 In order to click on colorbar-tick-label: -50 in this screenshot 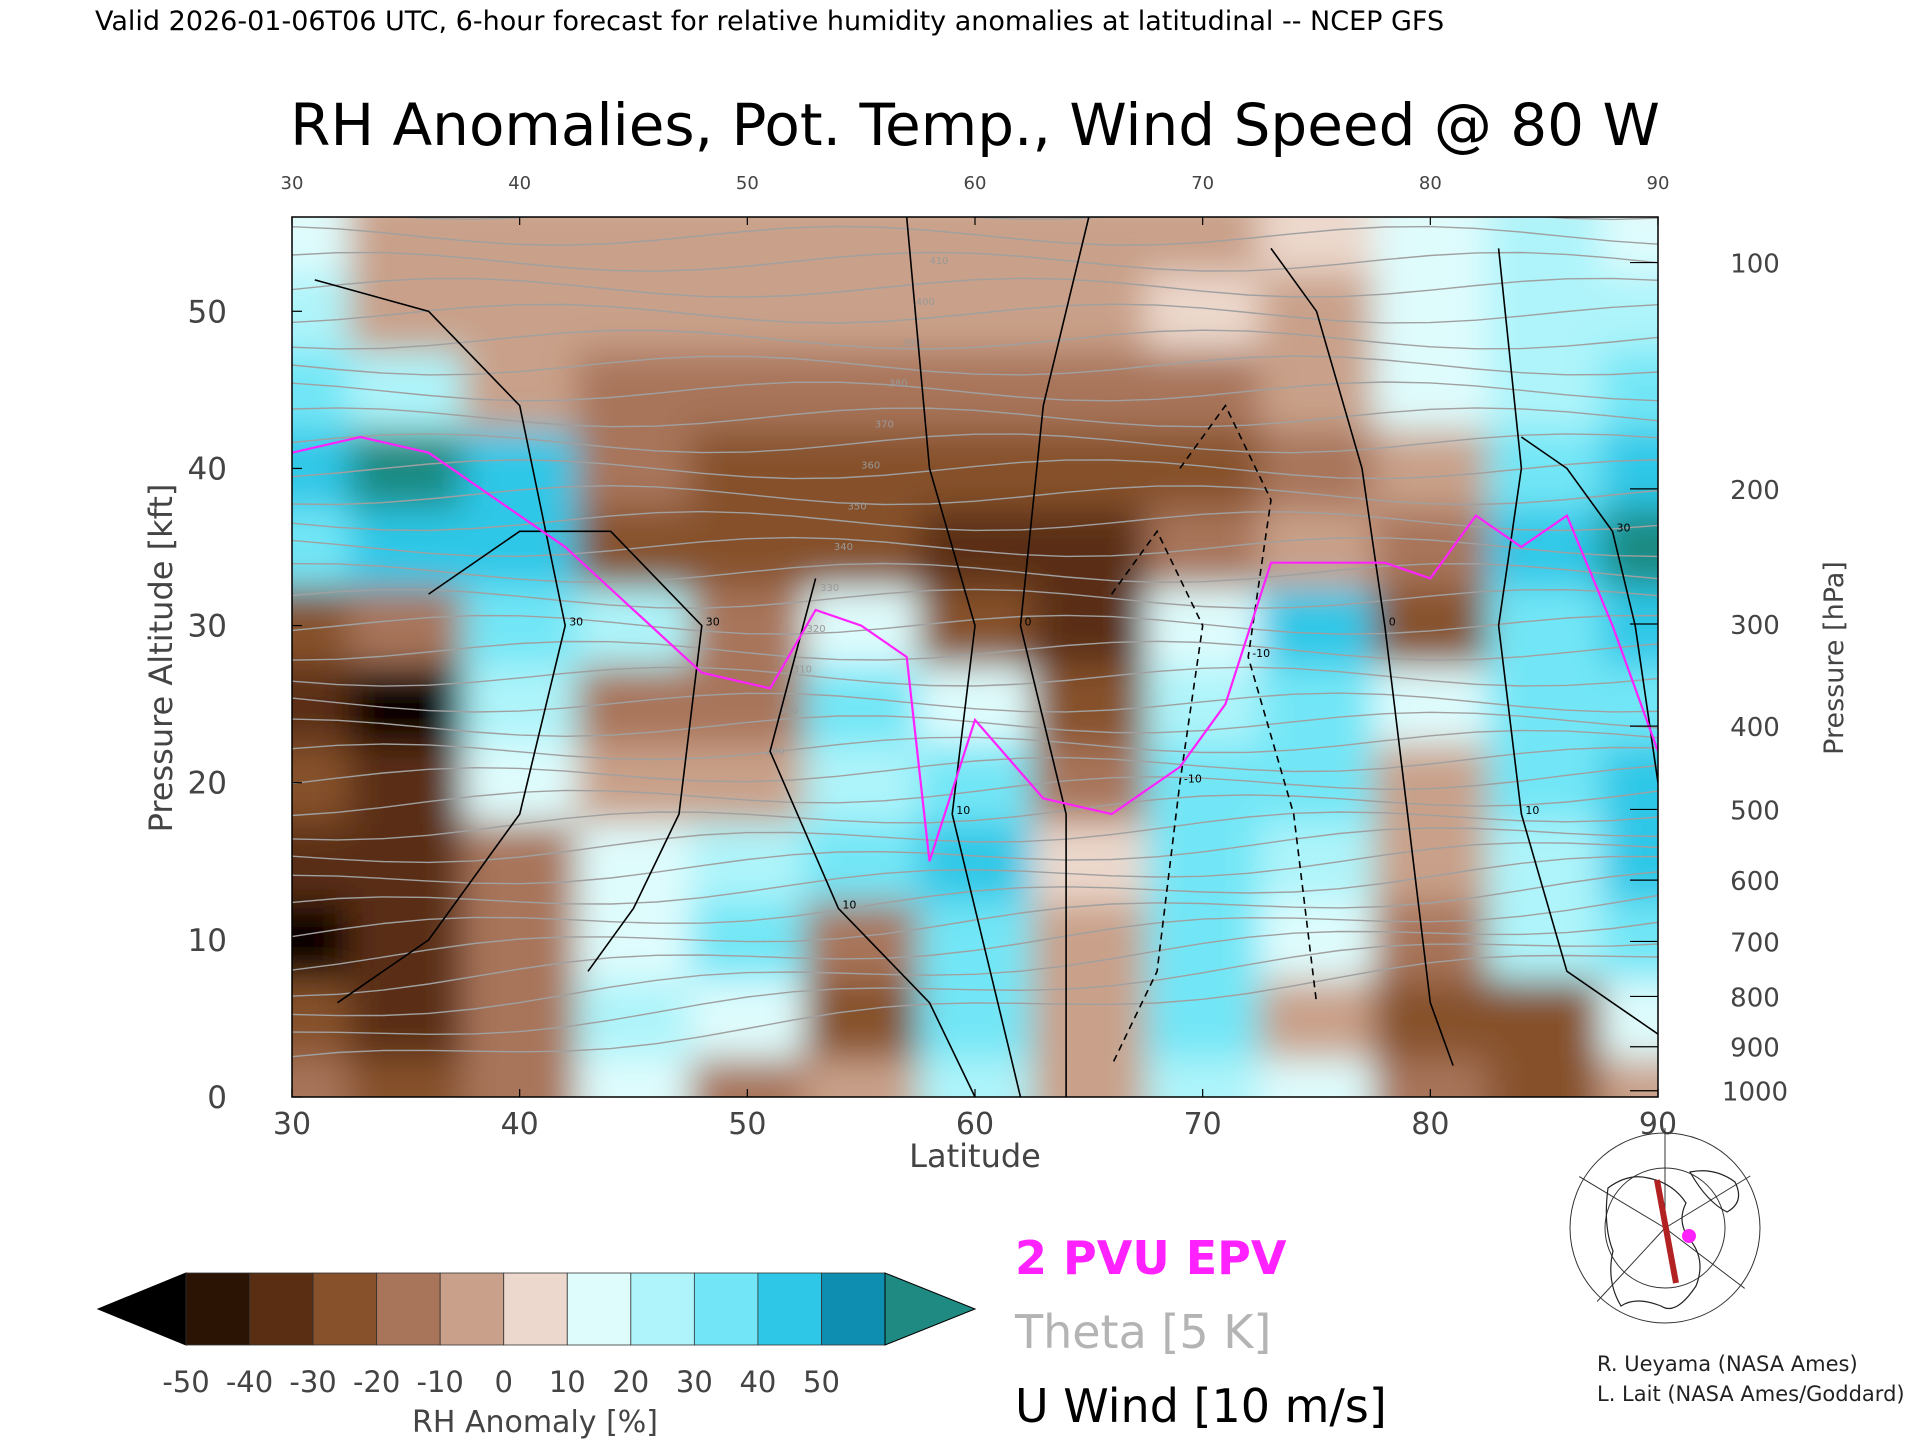, I will do `click(185, 1382)`.